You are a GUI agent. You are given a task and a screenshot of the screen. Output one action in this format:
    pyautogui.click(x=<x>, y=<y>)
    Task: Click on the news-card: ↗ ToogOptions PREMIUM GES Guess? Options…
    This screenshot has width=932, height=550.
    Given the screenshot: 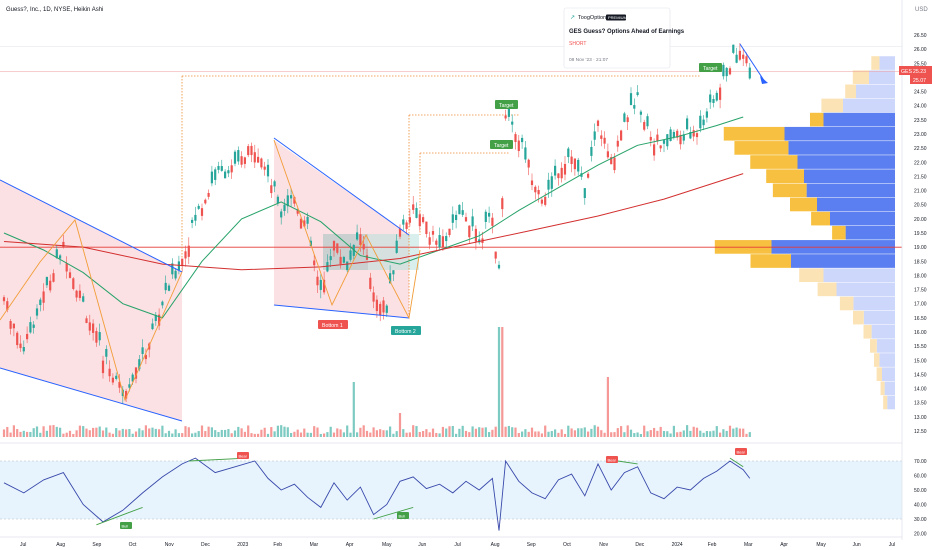 What is the action you would take?
    pyautogui.click(x=624, y=38)
    